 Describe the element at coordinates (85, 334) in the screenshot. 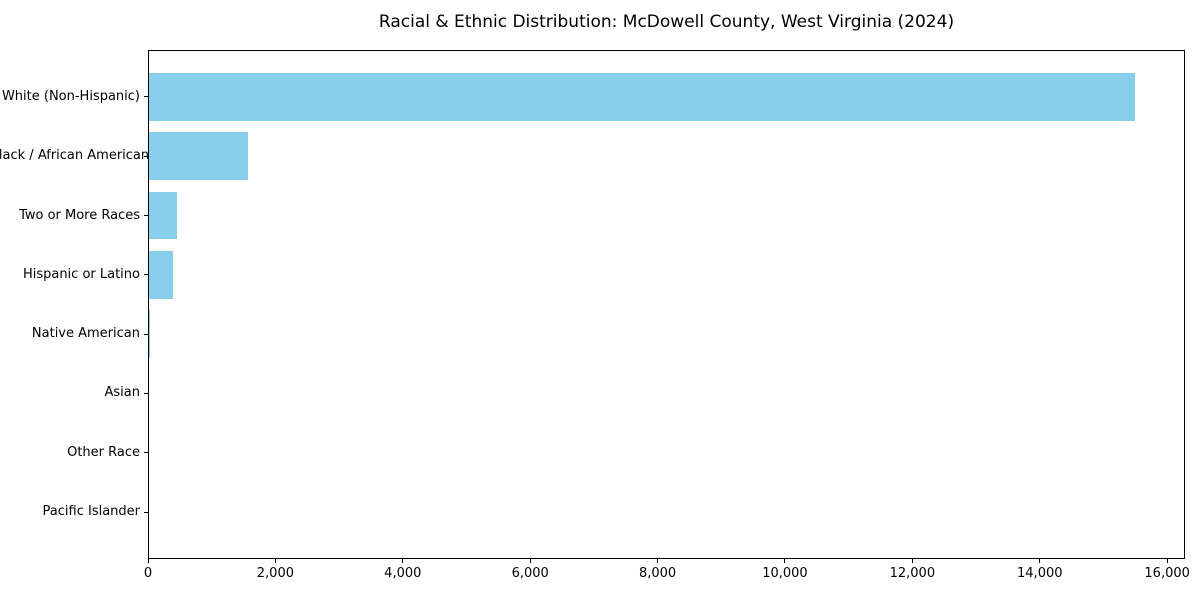

I see `y-tick-label: Native American` at that location.